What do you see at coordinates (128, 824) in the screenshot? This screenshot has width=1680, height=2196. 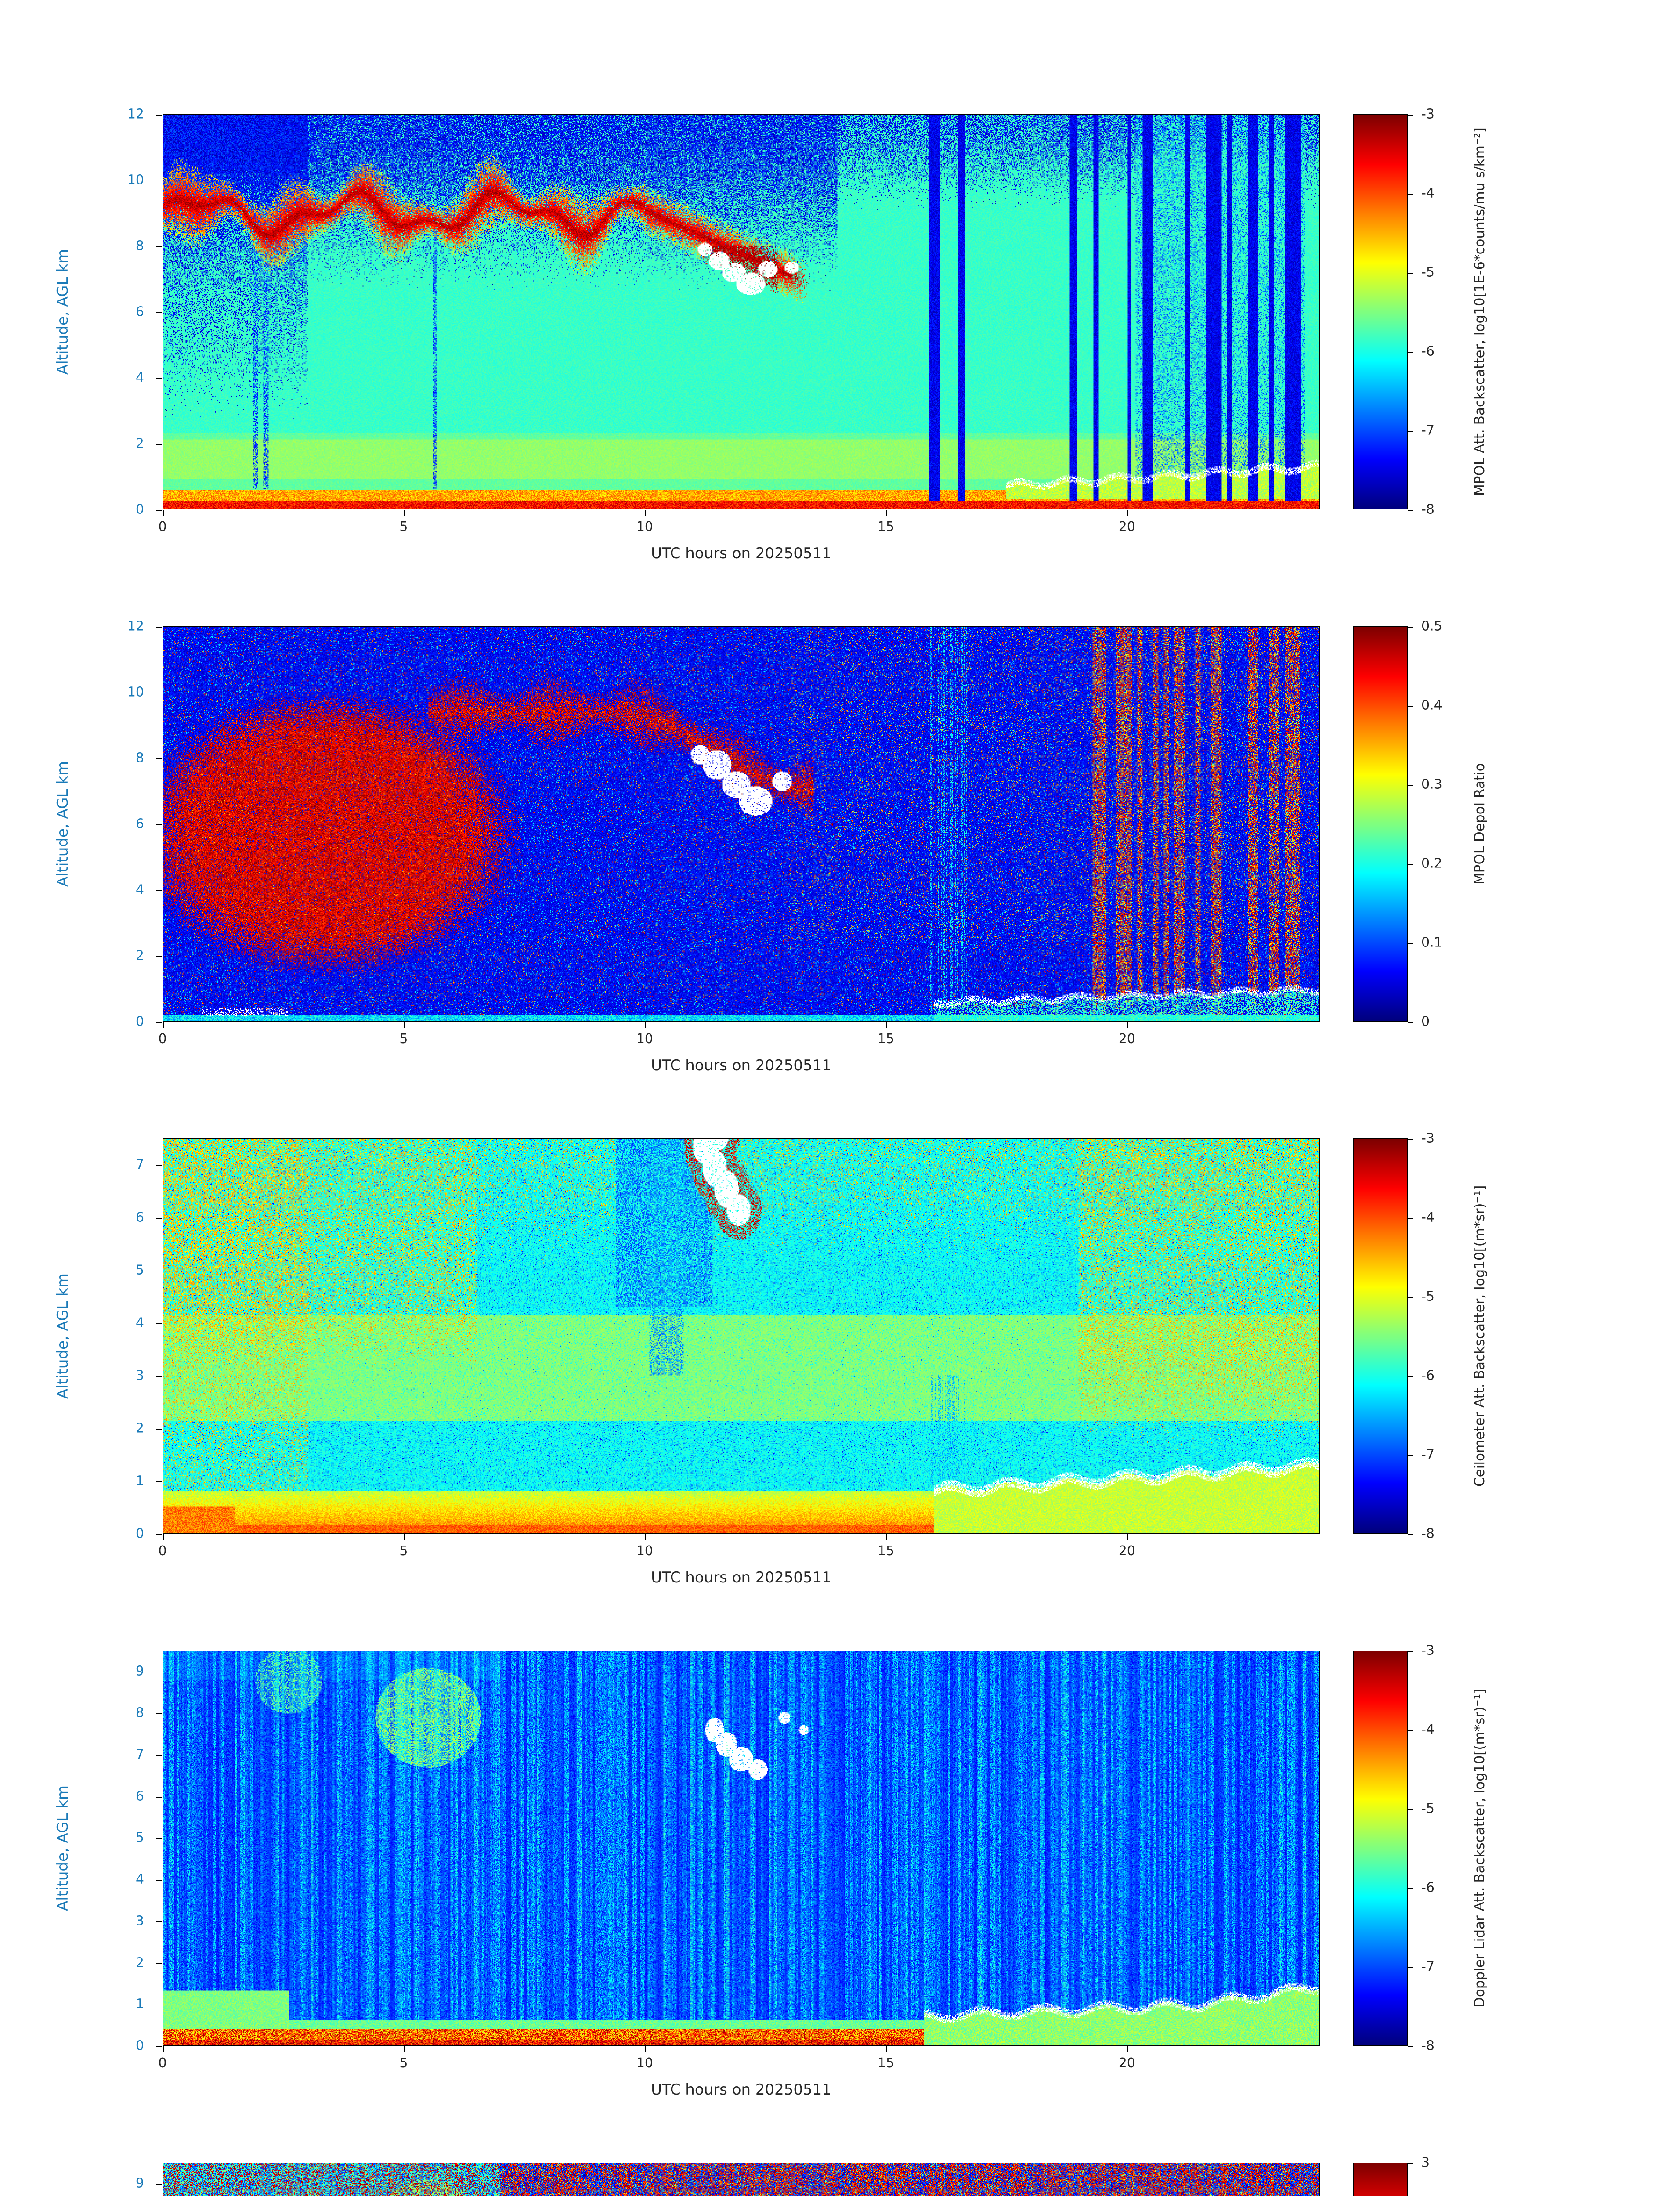 I see `y-axis-ticks: 0 2 4 6 8 10 12` at bounding box center [128, 824].